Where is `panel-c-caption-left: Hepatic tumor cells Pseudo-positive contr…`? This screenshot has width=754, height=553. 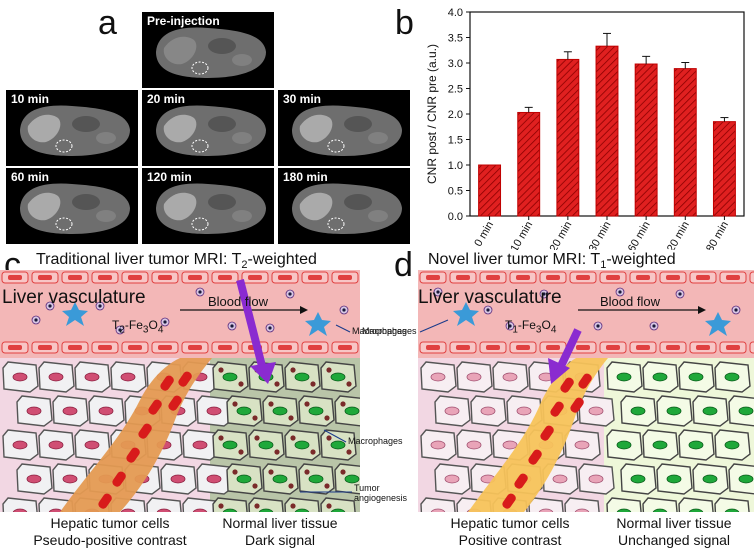
panel-c-caption-left: Hepatic tumor cells Pseudo-positive contr… is located at coordinates (110, 531).